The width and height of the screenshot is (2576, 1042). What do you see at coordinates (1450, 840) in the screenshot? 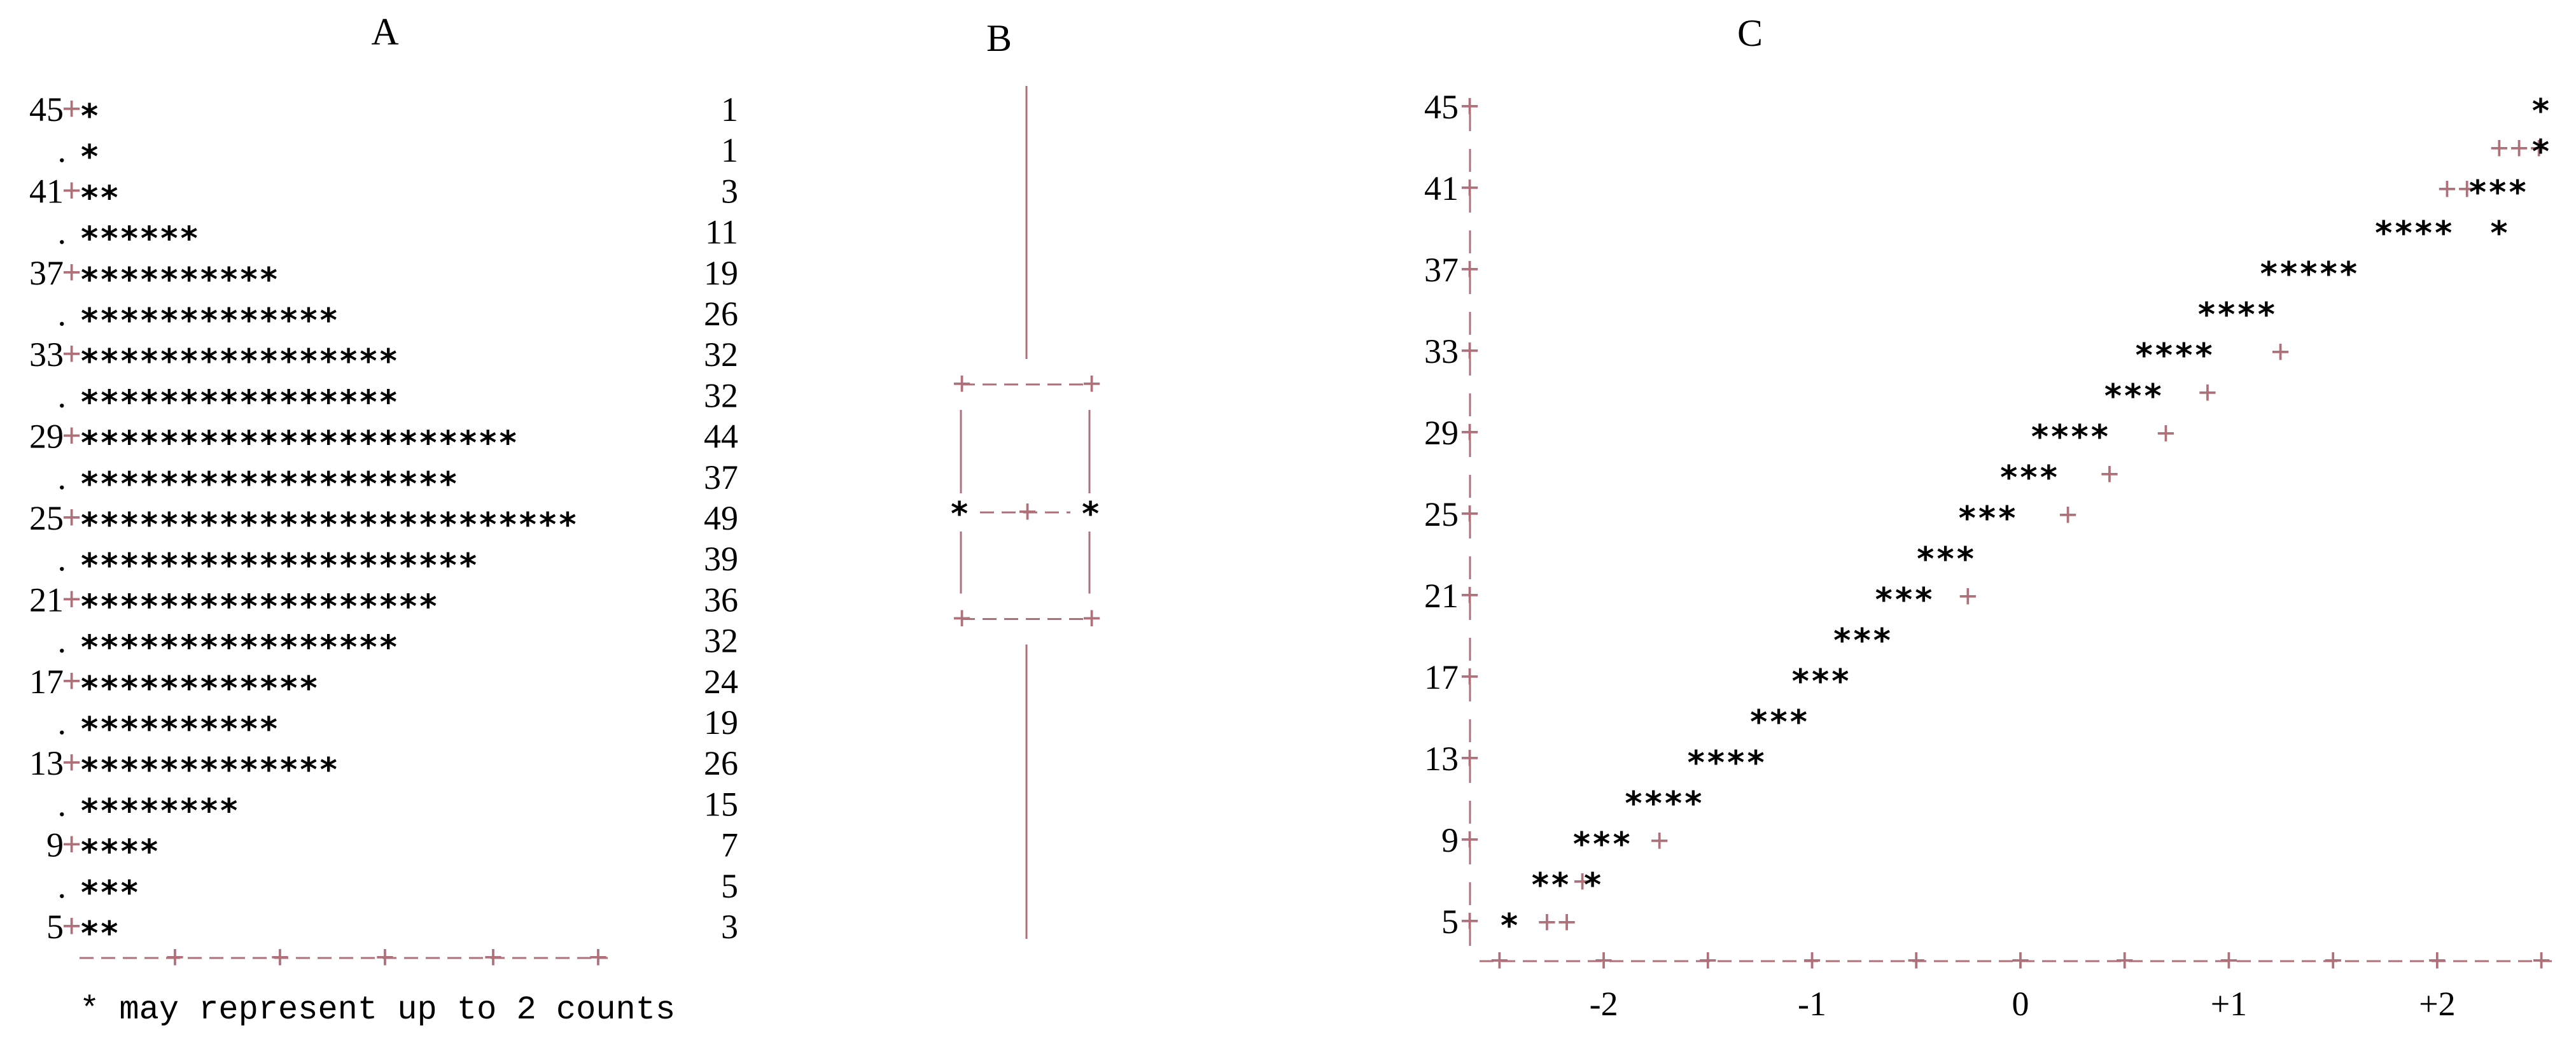
I see `qq-ytick-label: 9` at bounding box center [1450, 840].